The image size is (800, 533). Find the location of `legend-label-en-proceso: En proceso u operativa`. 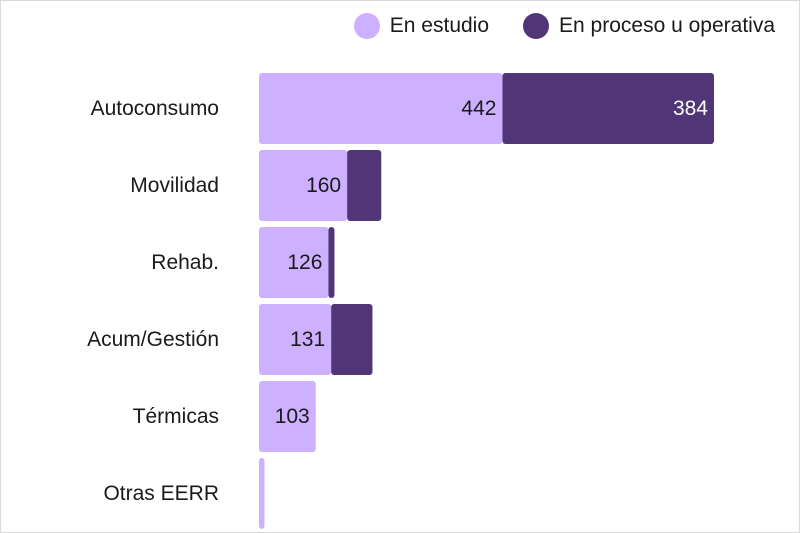

legend-label-en-proceso: En proceso u operativa is located at coordinates (667, 25).